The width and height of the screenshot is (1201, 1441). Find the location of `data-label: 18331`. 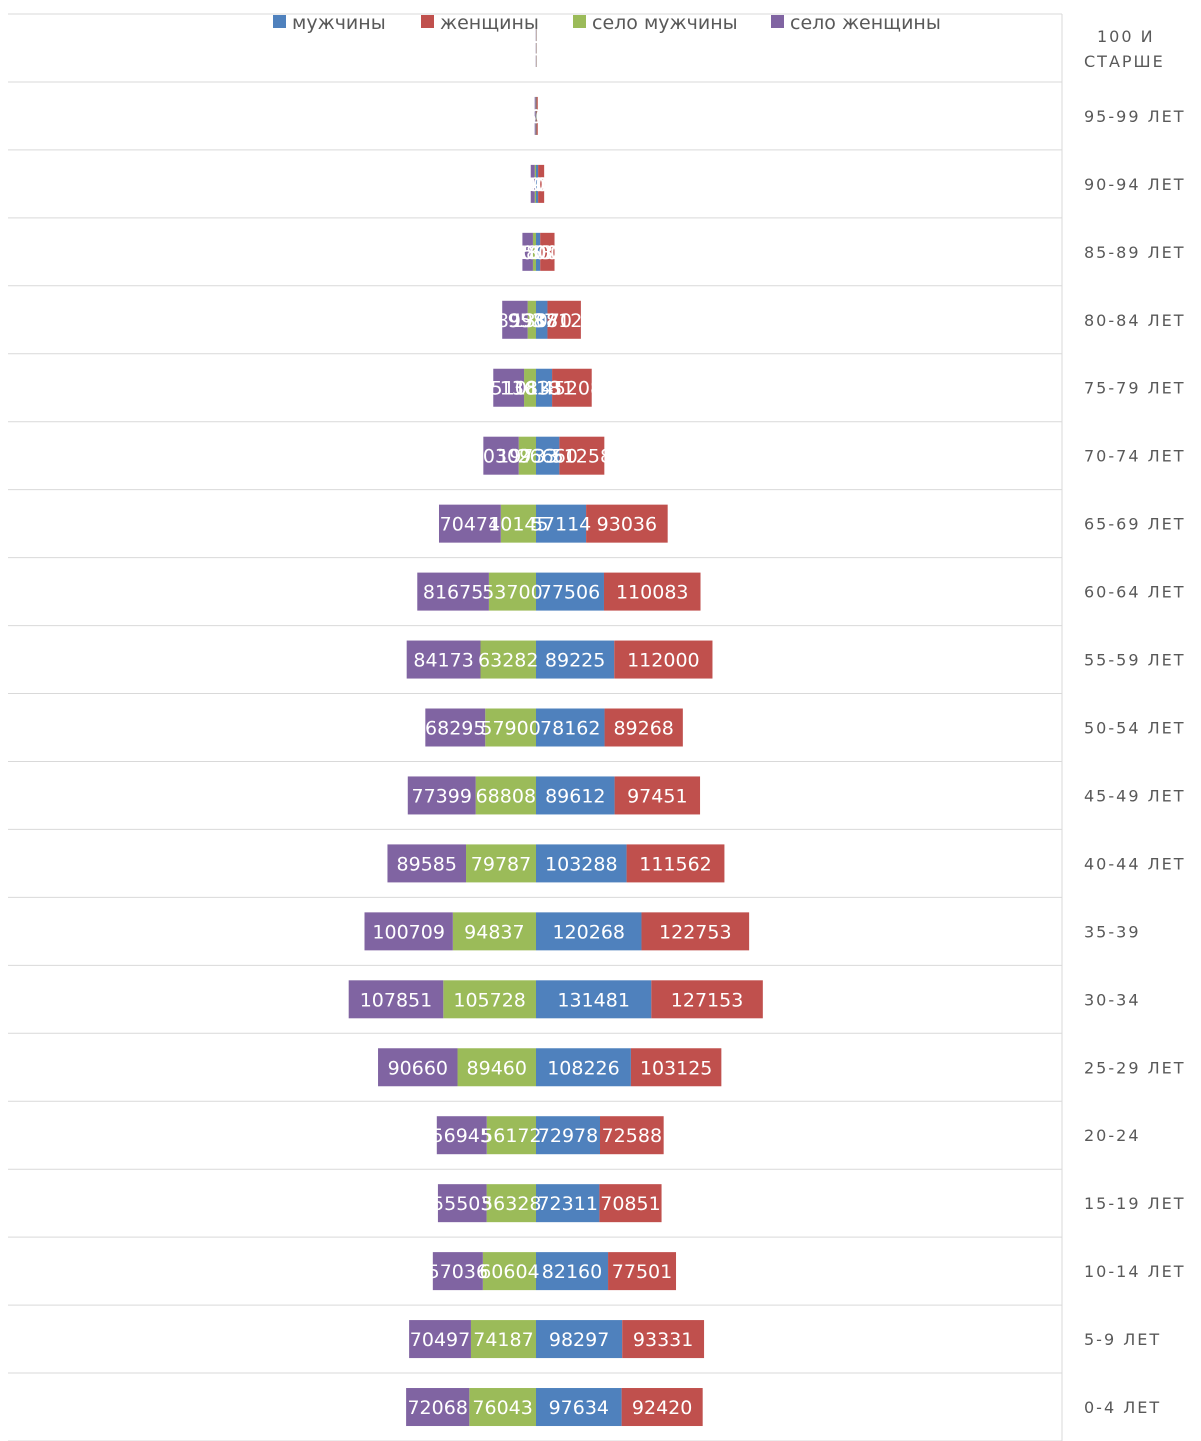

data-label: 18331 is located at coordinates (544, 389).